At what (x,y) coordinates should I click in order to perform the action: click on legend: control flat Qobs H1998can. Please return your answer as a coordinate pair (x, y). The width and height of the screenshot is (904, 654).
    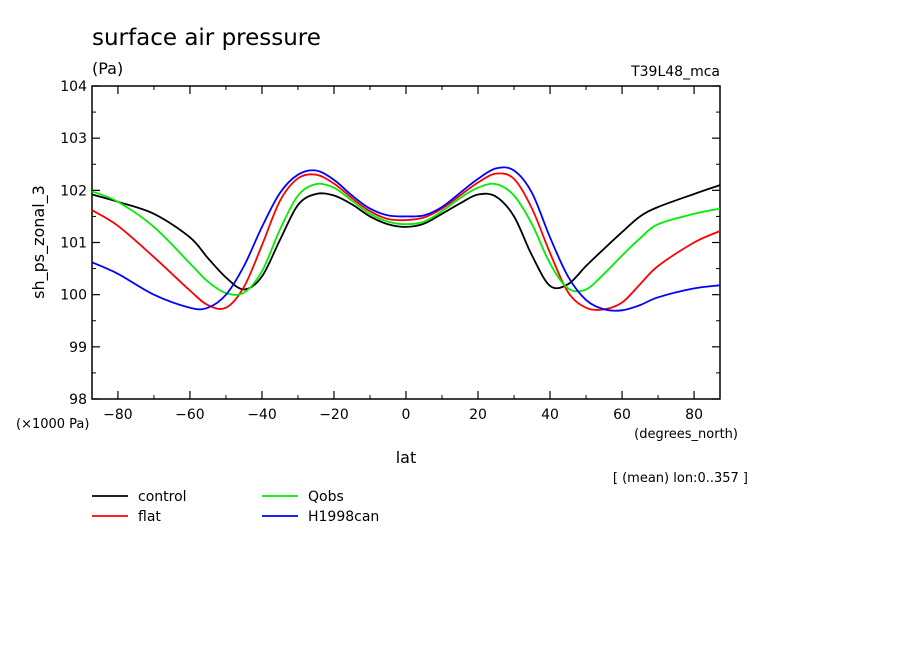
    Looking at the image, I should click on (235, 507).